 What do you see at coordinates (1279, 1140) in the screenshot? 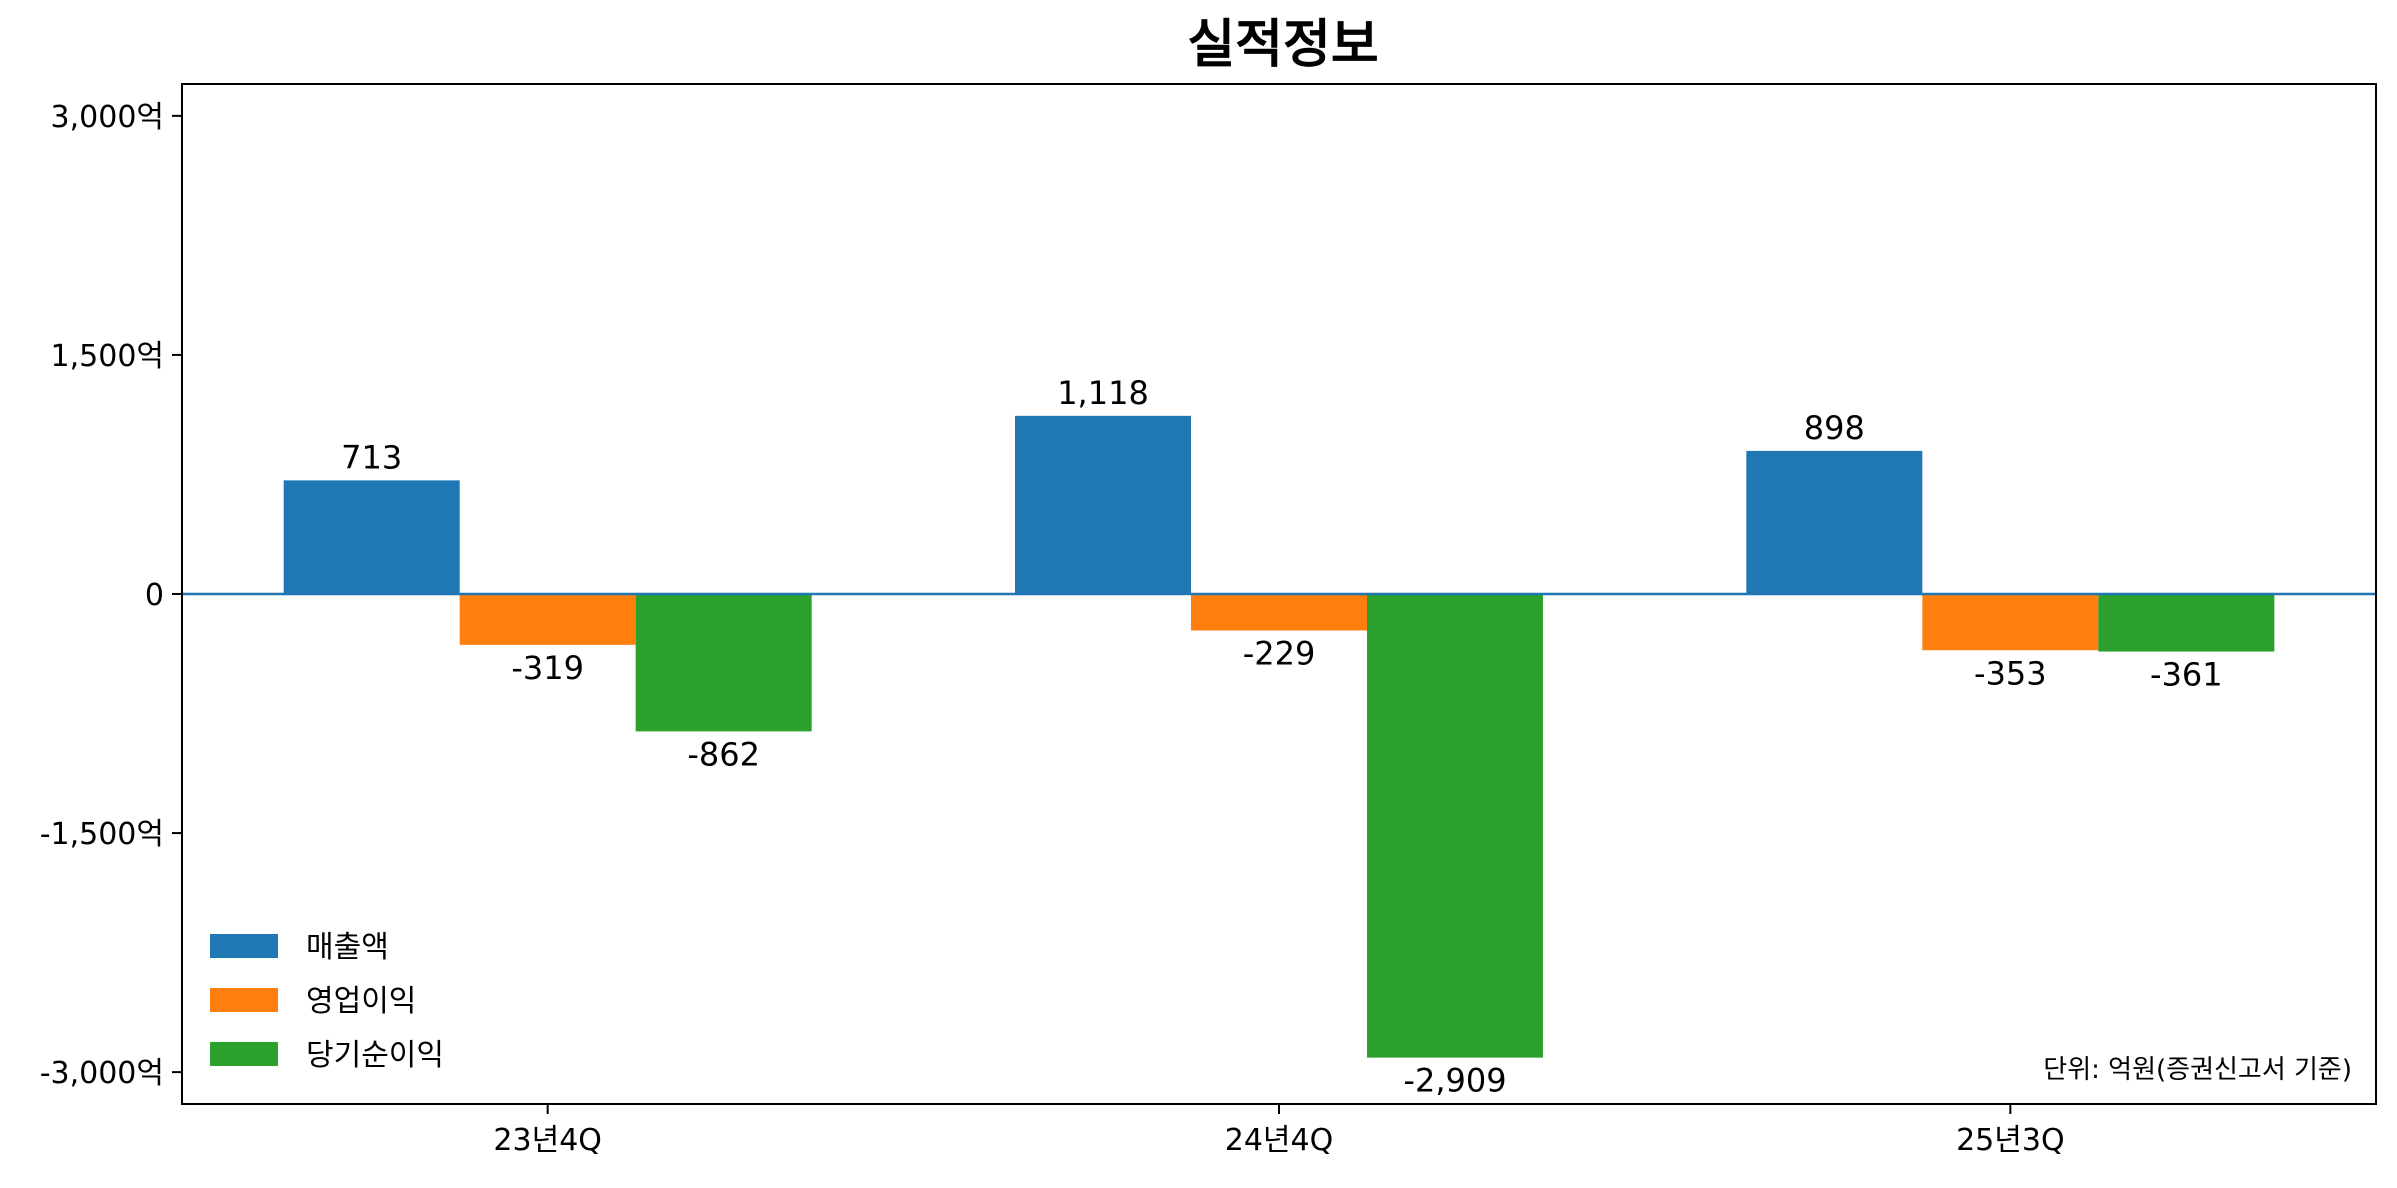
I see `x-tick-label: 24년4Q` at bounding box center [1279, 1140].